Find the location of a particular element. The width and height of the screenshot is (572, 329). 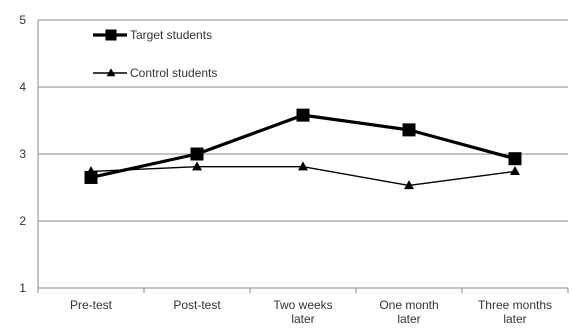

y-tick-label: 4 is located at coordinates (22, 87).